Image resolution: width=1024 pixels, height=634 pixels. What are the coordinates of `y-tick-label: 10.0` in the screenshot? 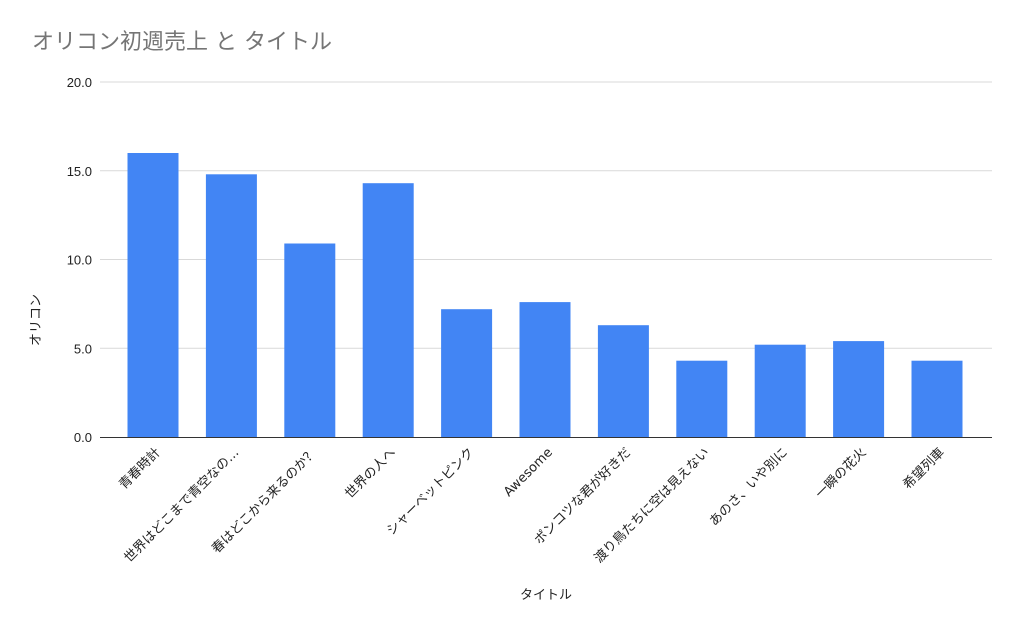 It's located at (79, 260).